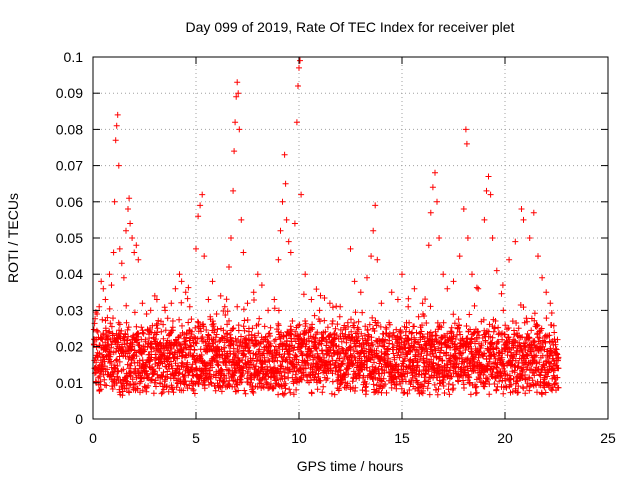 This screenshot has width=640, height=480. I want to click on x-tick-label: 10, so click(299, 438).